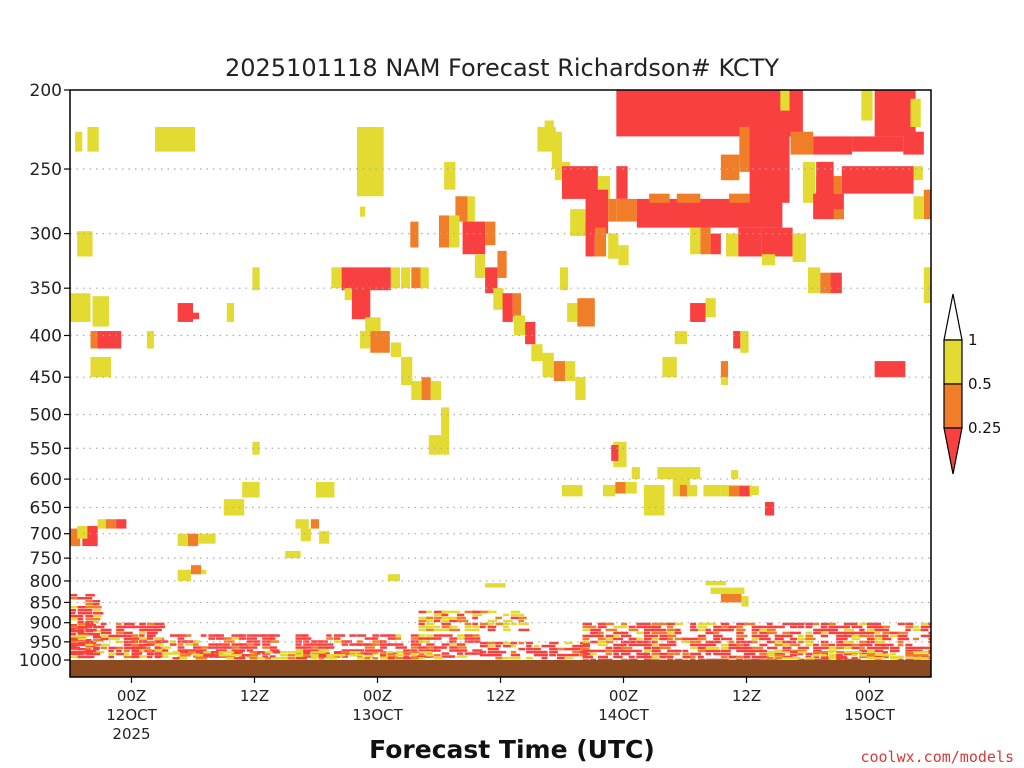  Describe the element at coordinates (46, 235) in the screenshot. I see `y-tick-label-300: 300` at that location.